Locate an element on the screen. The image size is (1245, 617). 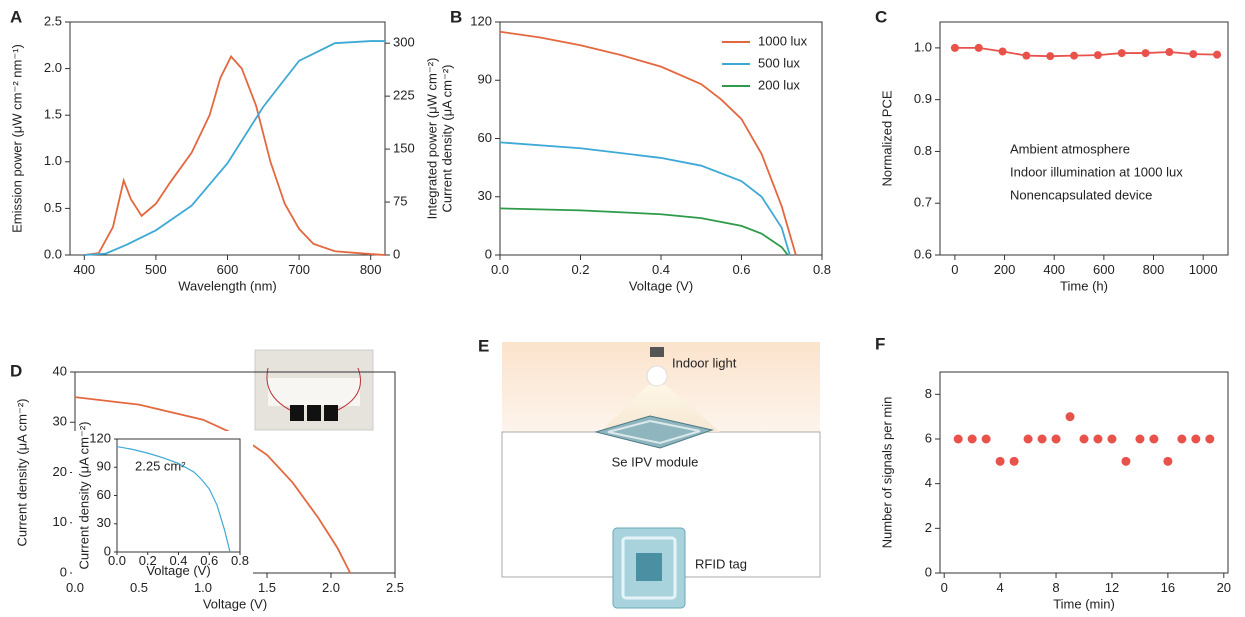
x-tick-label: 1000 is located at coordinates (1203, 269).